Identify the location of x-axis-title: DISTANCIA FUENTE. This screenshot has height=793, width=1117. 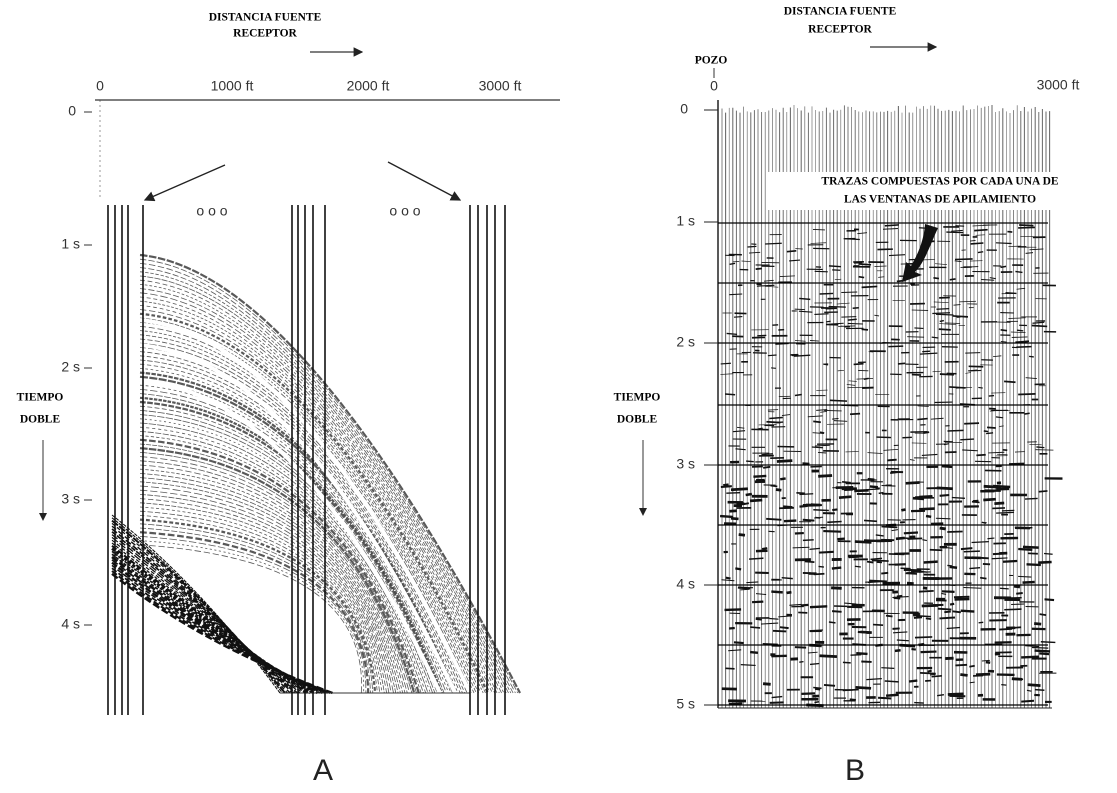
(840, 12).